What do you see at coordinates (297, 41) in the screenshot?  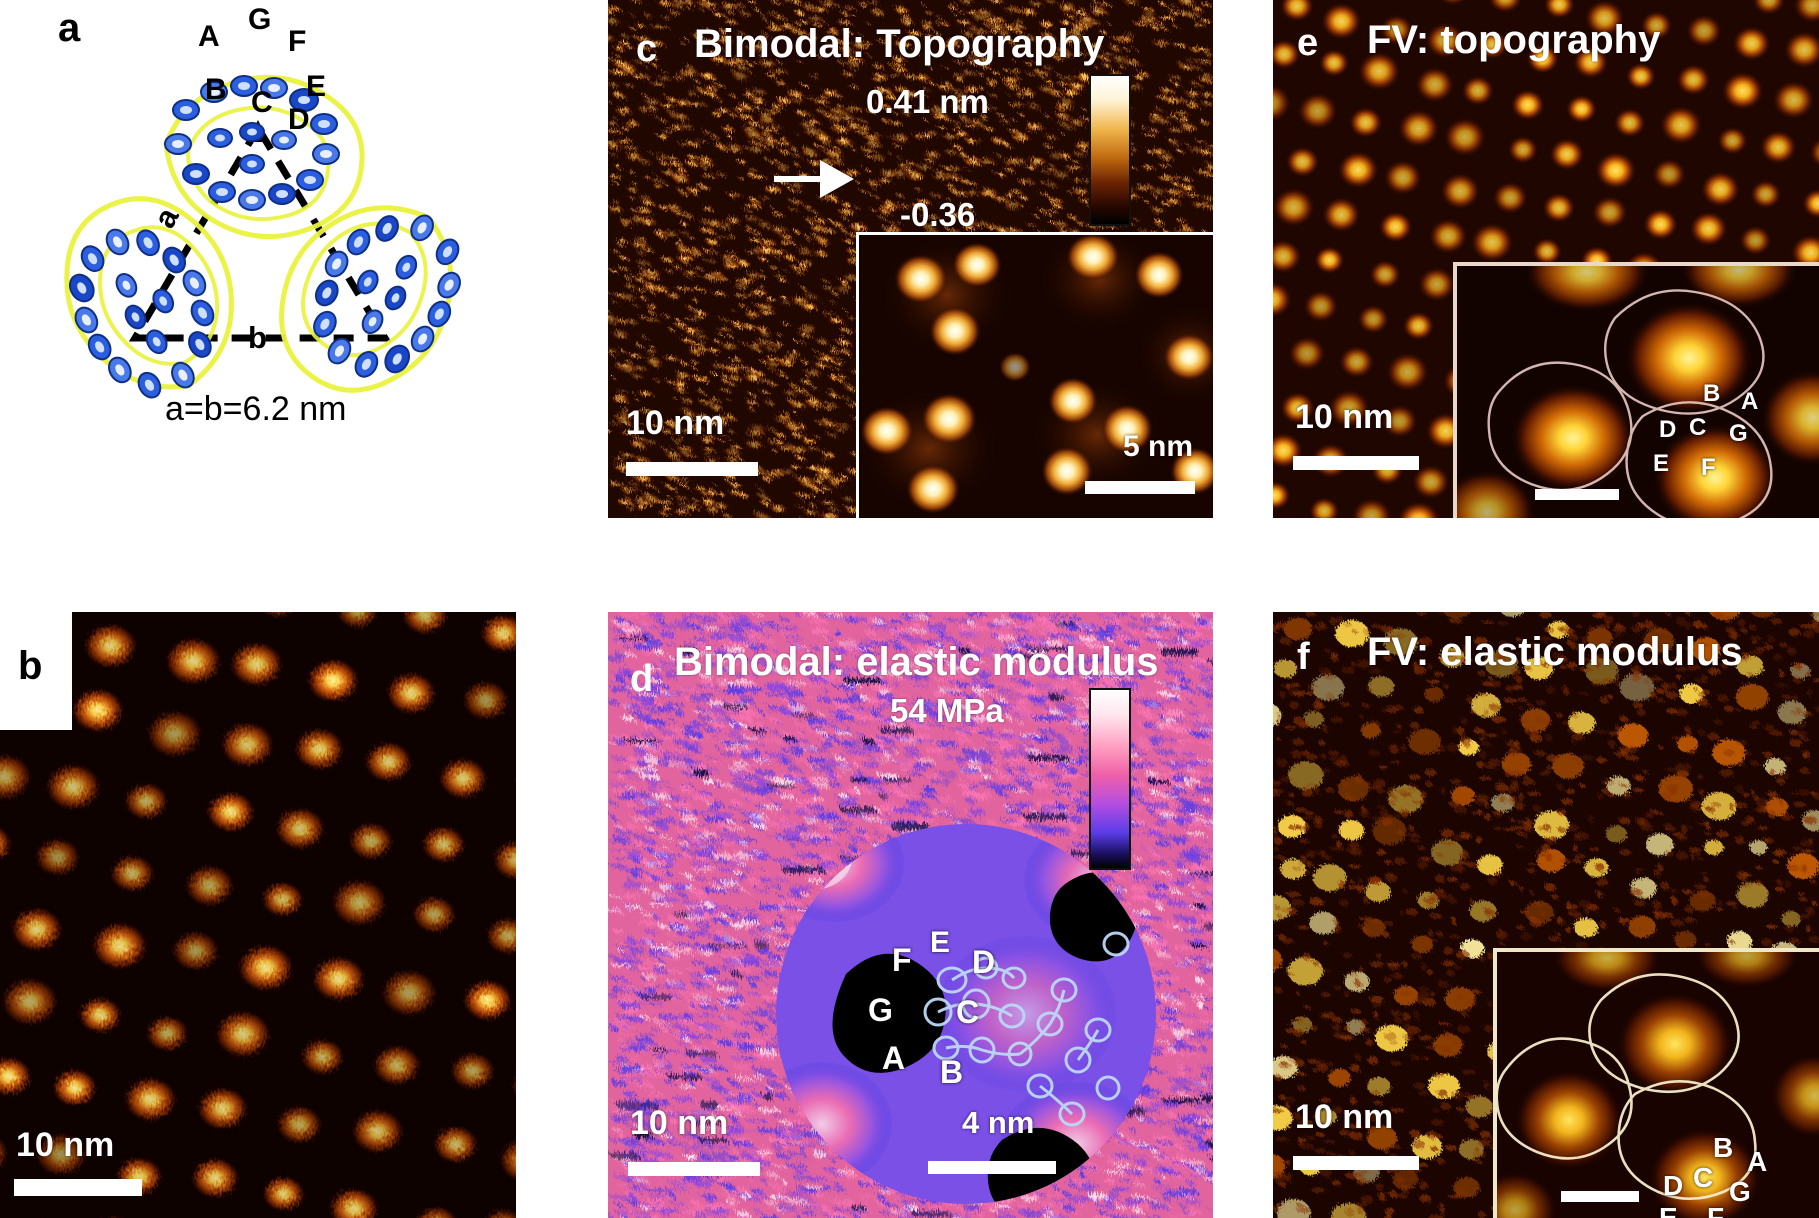 I see `subunit-label-F: F` at bounding box center [297, 41].